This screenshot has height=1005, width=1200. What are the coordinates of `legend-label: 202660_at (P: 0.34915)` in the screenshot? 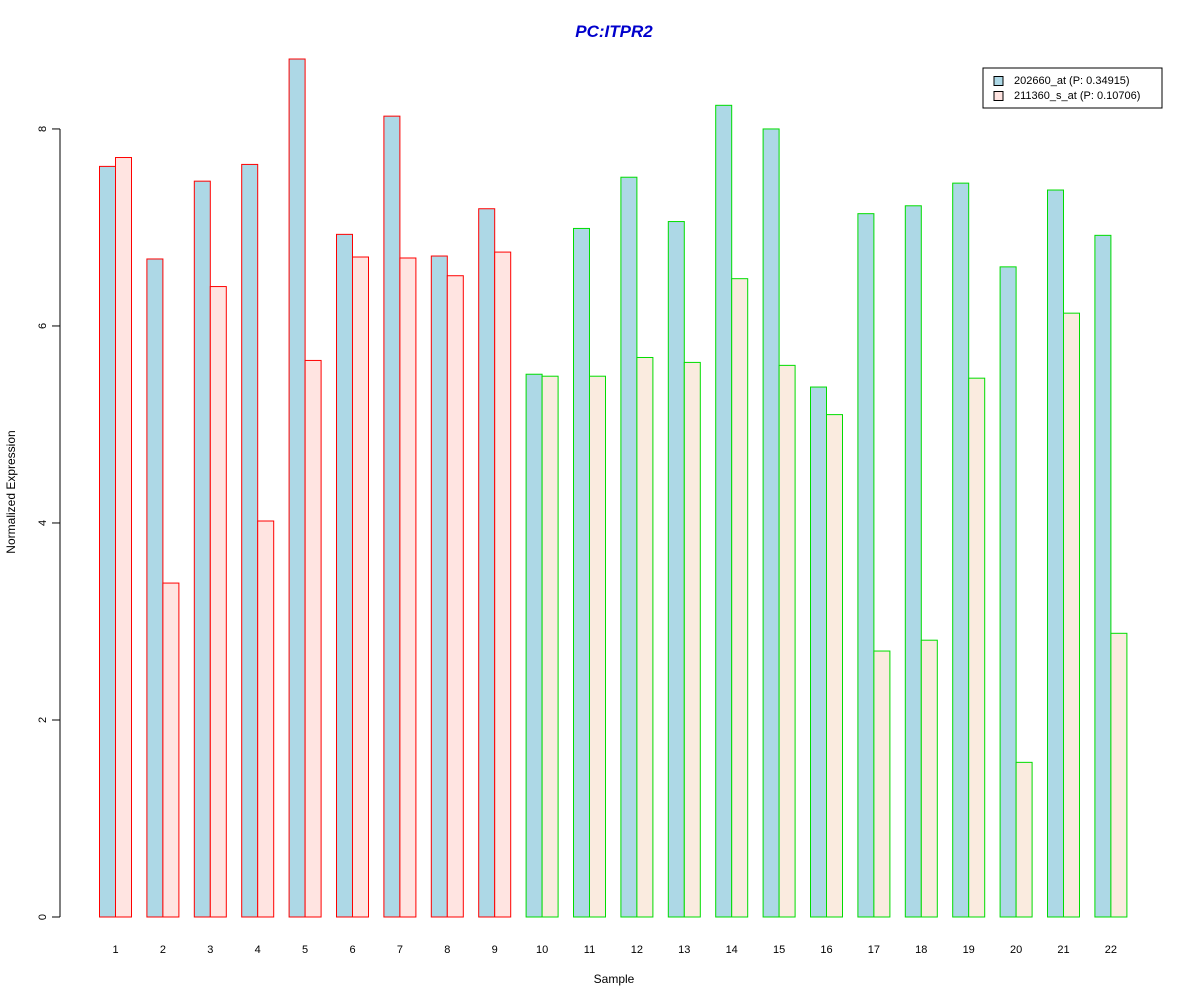 It's located at (1072, 81).